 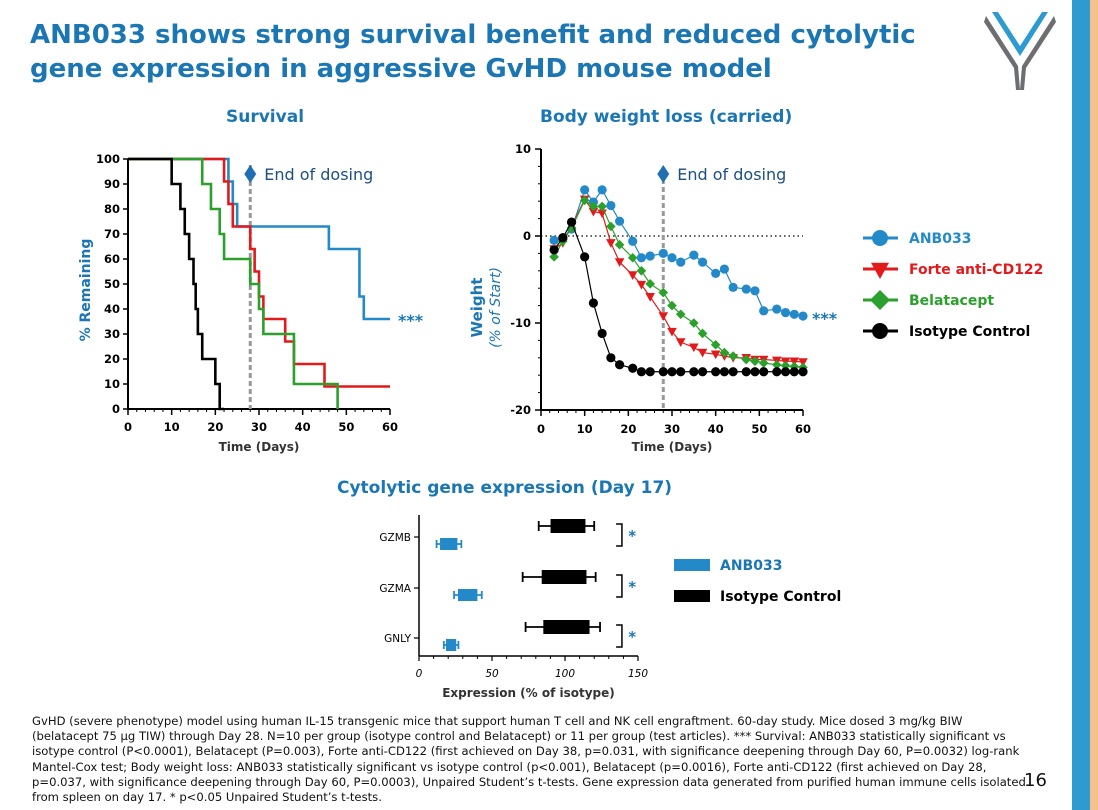 I want to click on expression-x-tick-label: 50, so click(x=492, y=674).